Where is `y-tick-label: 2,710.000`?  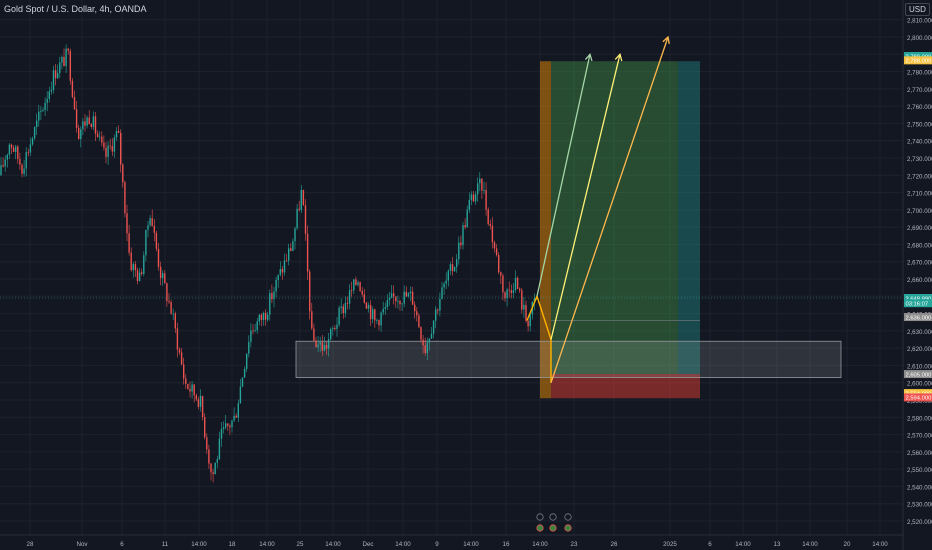
y-tick-label: 2,710.000 is located at coordinates (919, 194).